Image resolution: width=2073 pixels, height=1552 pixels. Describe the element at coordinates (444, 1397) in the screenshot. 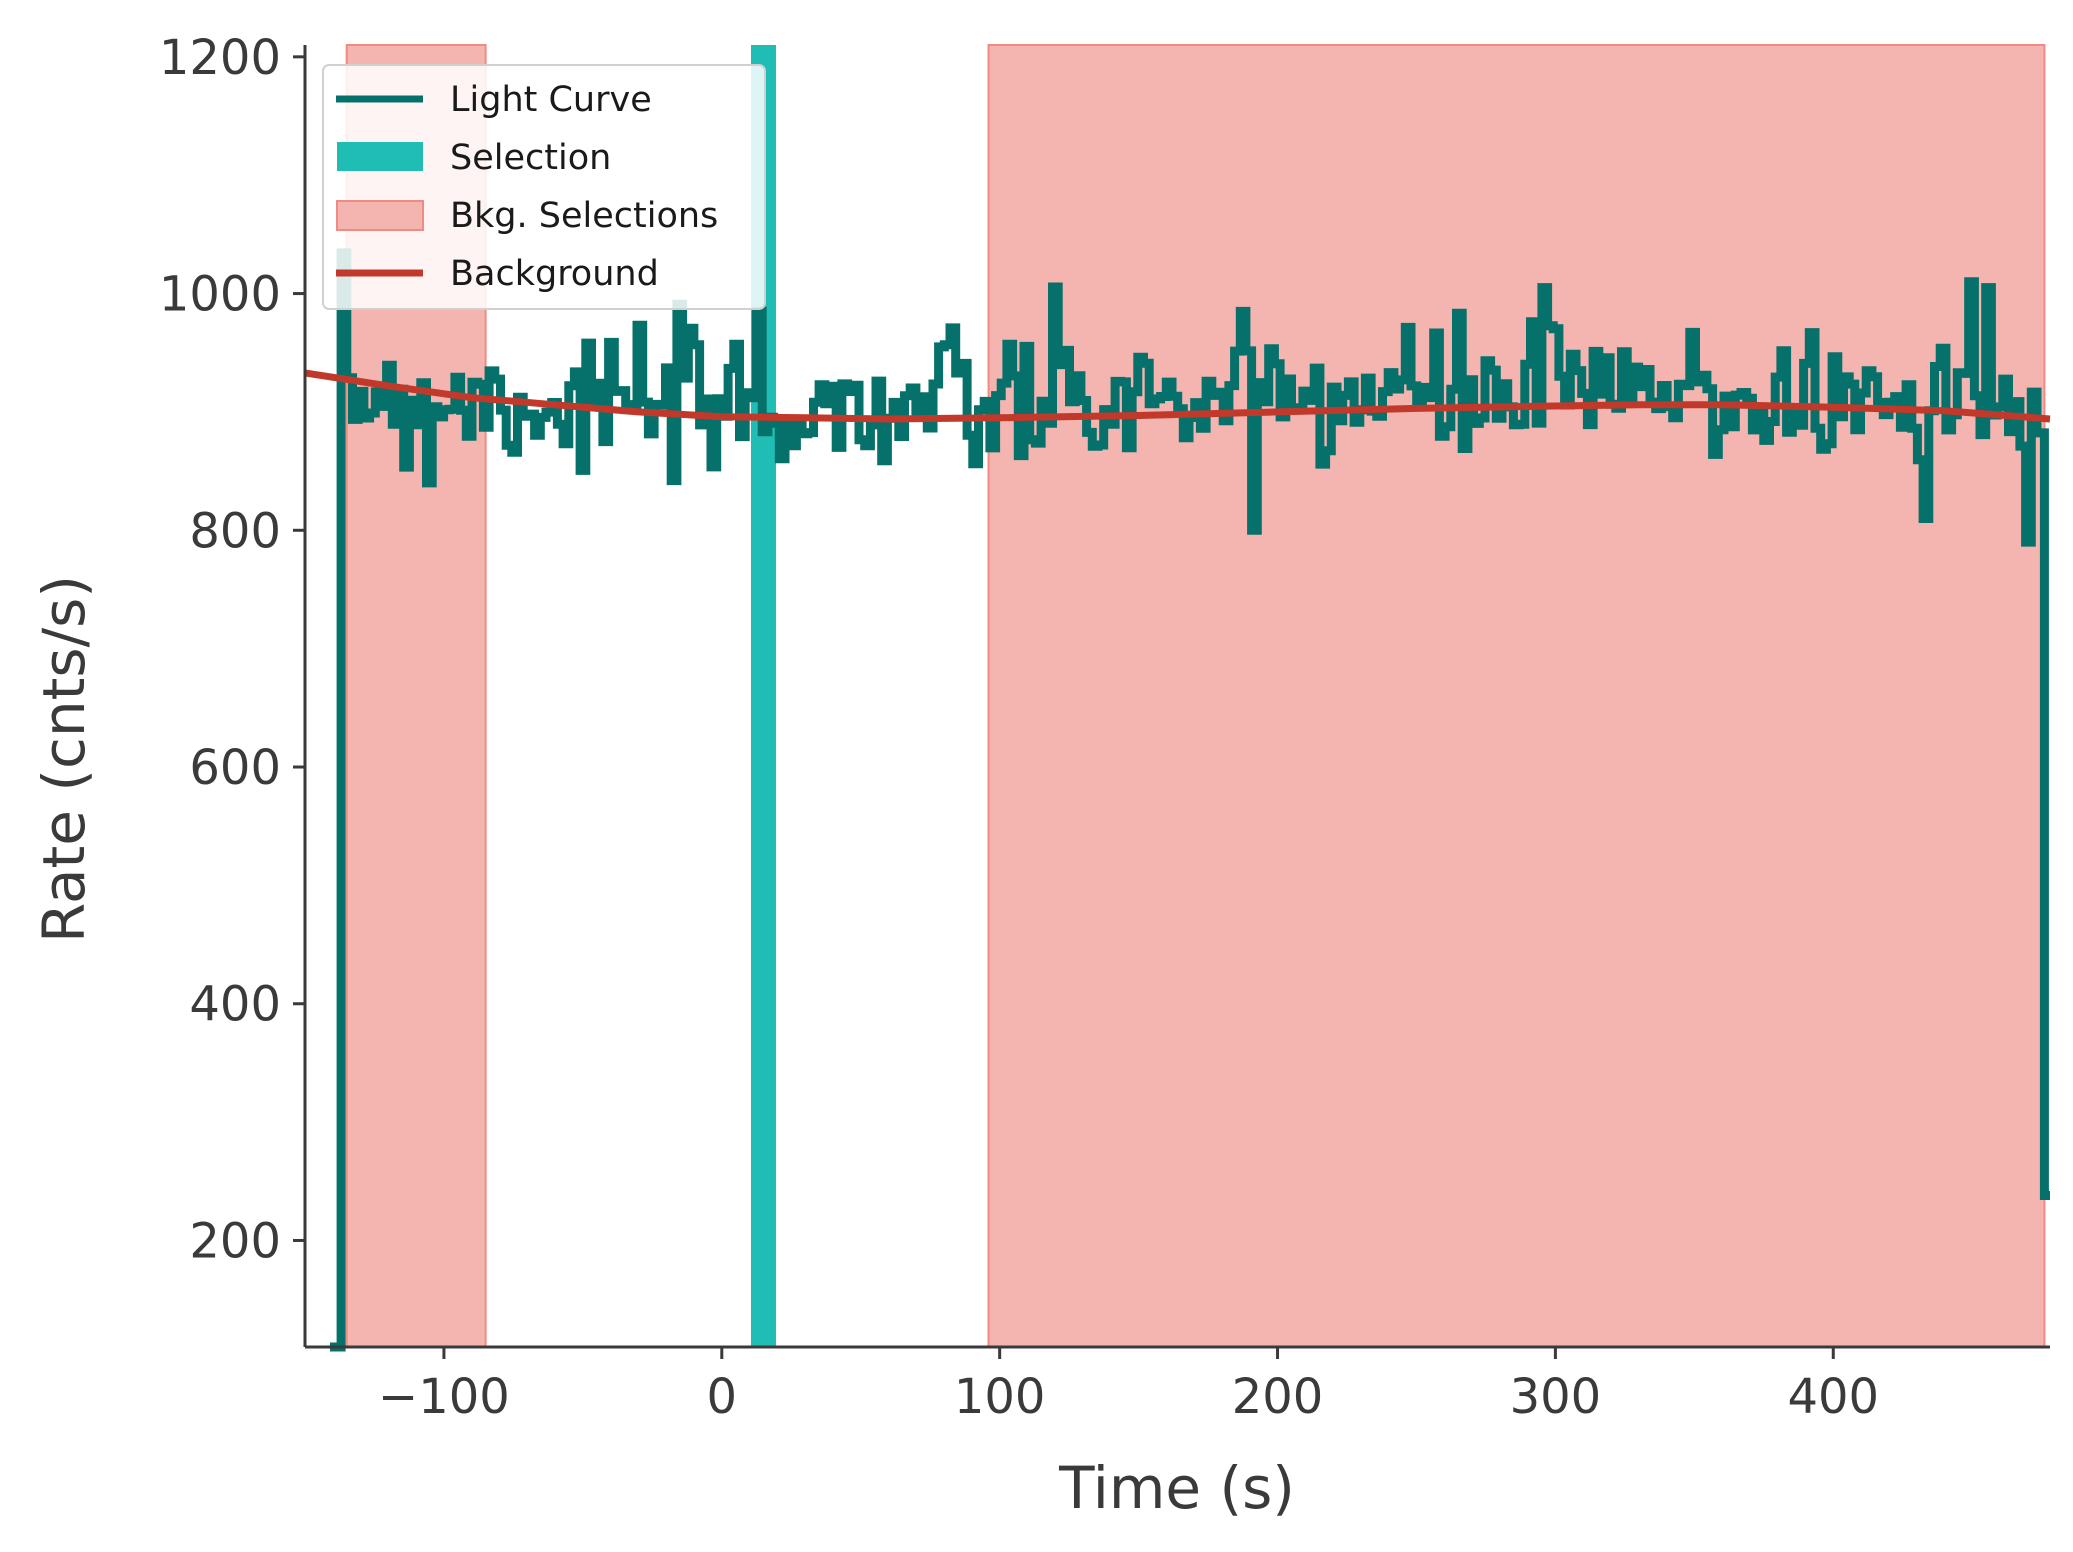

I see `x-tick-label: −100` at that location.